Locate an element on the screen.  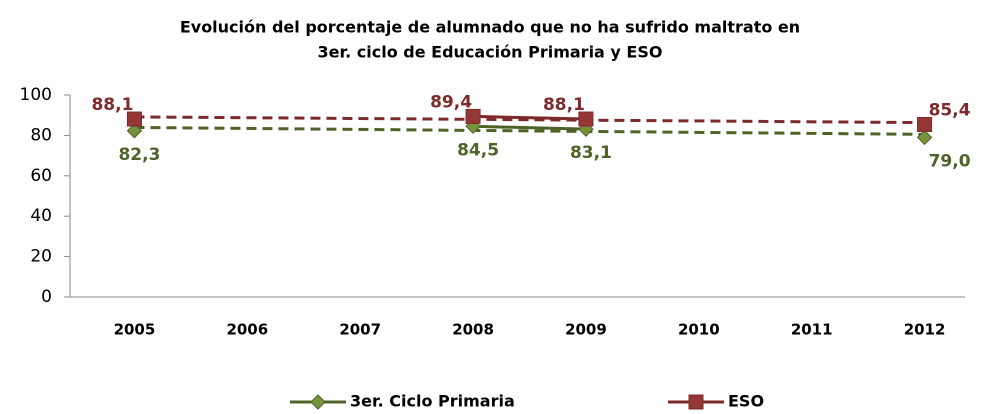
value-label: 84,5 is located at coordinates (478, 150).